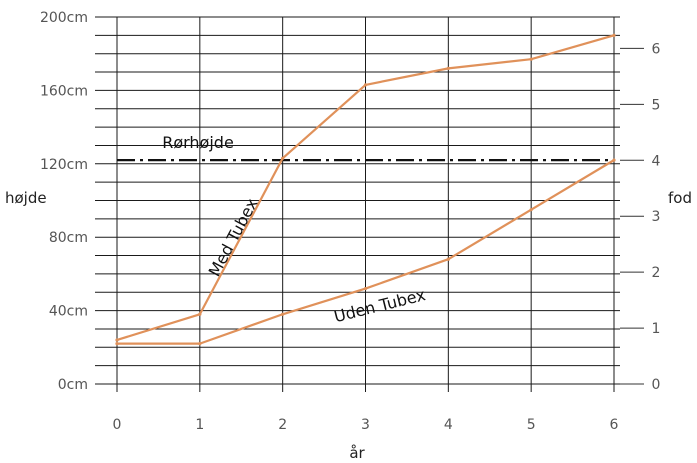 Image resolution: width=697 pixels, height=463 pixels. I want to click on x-axis-tick-label: 3, so click(365, 425).